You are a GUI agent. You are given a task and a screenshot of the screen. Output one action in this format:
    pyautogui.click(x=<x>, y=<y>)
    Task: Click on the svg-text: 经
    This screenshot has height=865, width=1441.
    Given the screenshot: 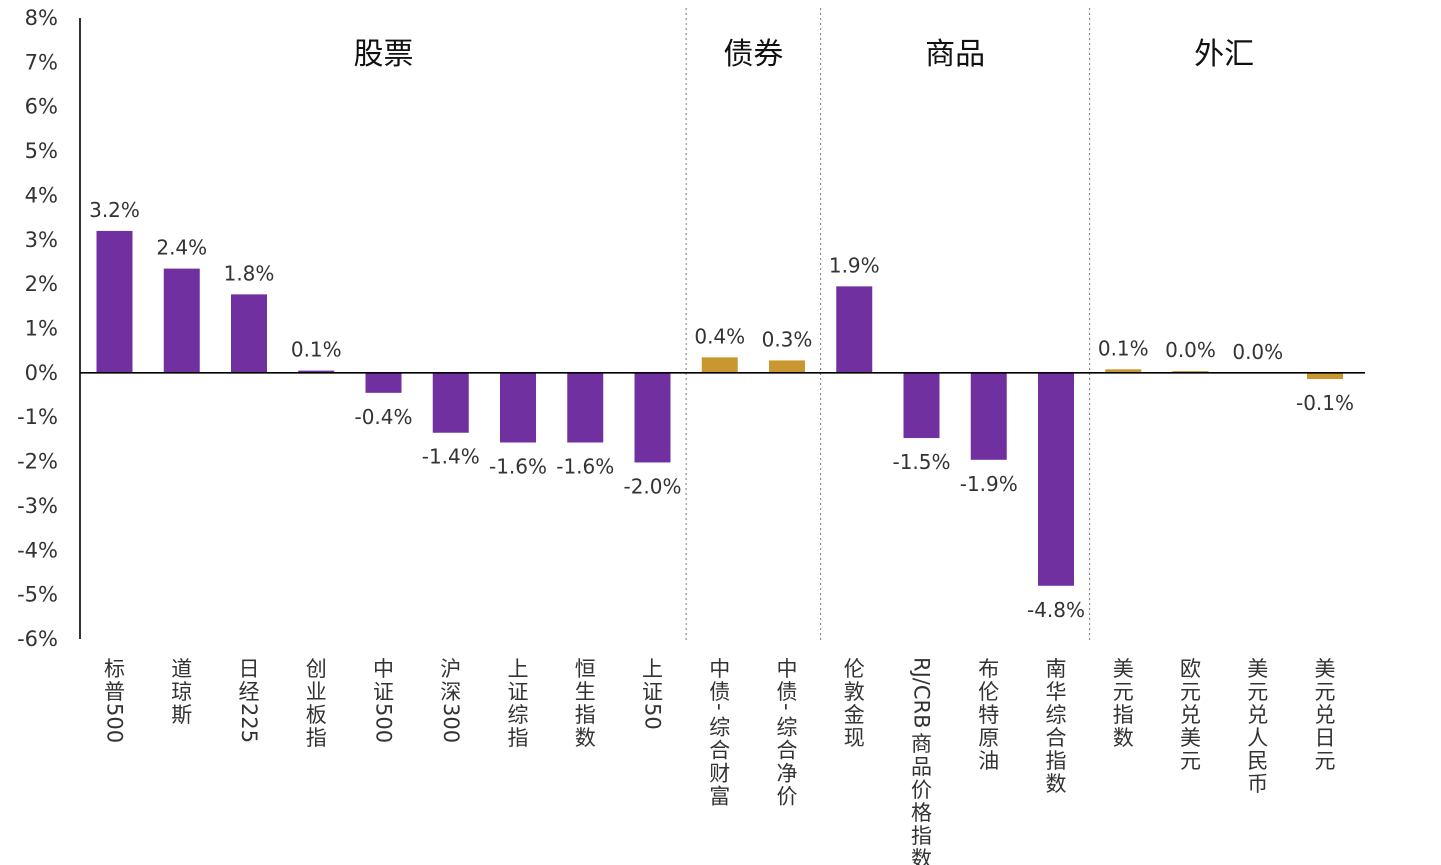 What is the action you would take?
    pyautogui.click(x=249, y=692)
    